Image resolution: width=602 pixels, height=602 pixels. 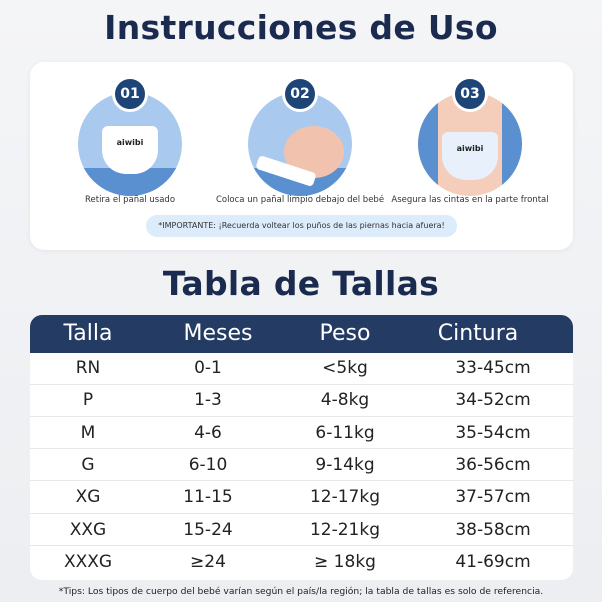 I want to click on table-row: M 4-6 6-11kg 35-54cm, so click(x=301, y=434).